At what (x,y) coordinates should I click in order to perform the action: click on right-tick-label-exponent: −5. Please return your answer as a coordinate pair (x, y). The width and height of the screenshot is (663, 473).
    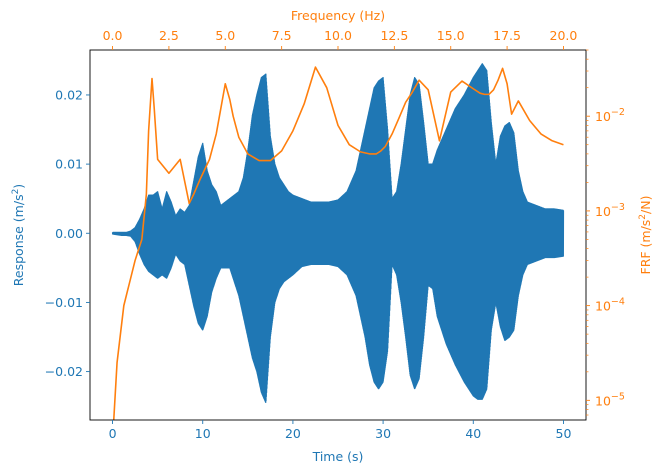
    Looking at the image, I should click on (618, 396).